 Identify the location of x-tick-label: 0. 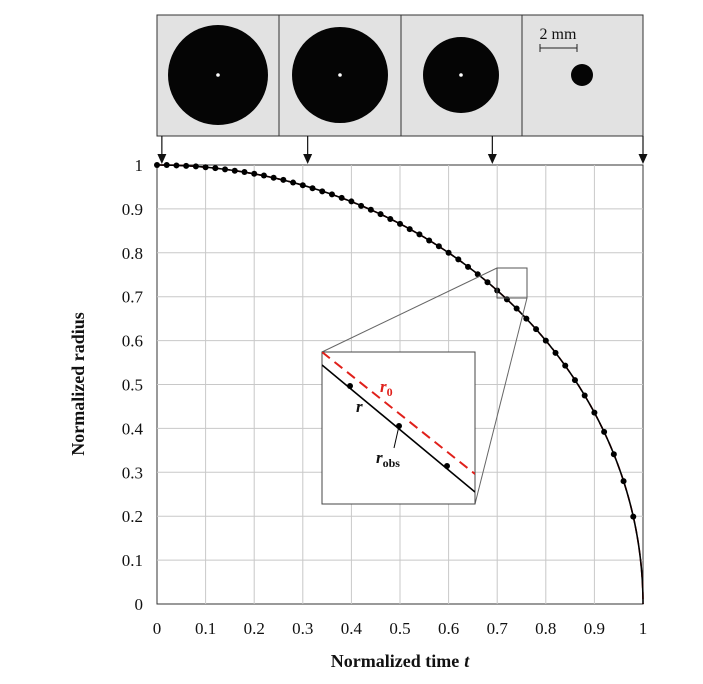
(157, 628).